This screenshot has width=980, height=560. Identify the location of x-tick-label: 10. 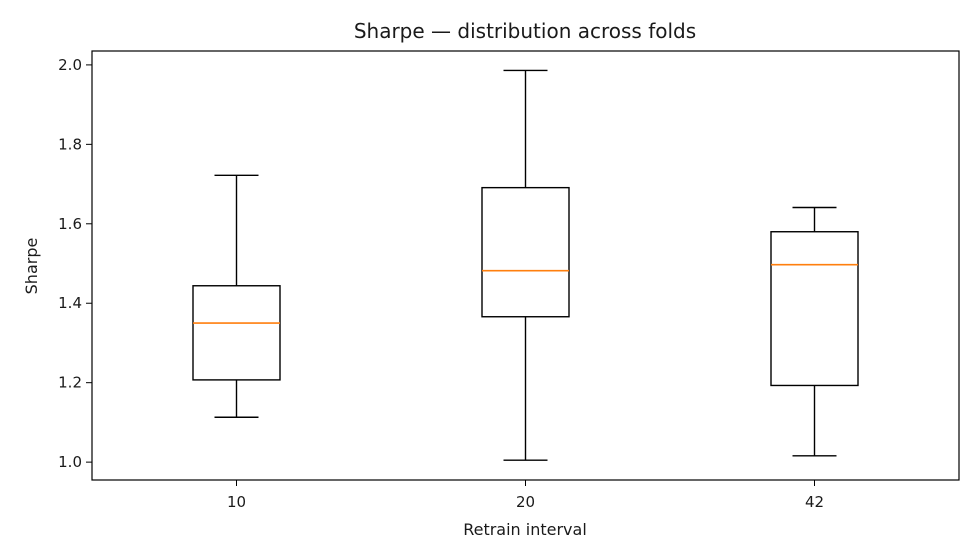
(236, 502).